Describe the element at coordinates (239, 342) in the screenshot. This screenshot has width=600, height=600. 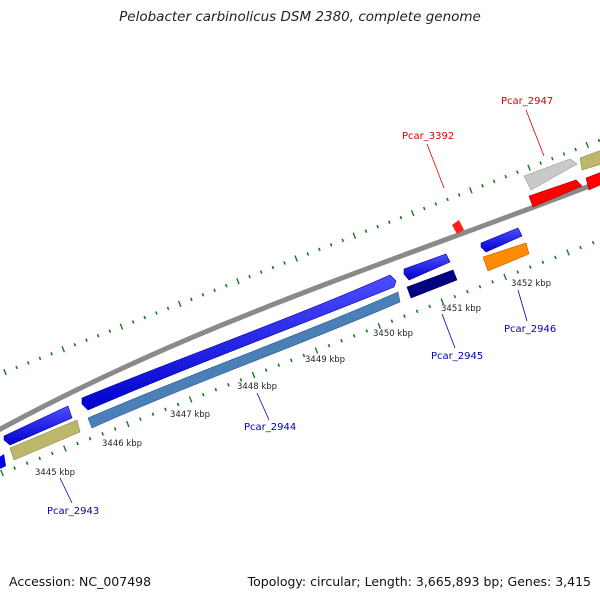
I see `gene-pcar-2944-blue` at that location.